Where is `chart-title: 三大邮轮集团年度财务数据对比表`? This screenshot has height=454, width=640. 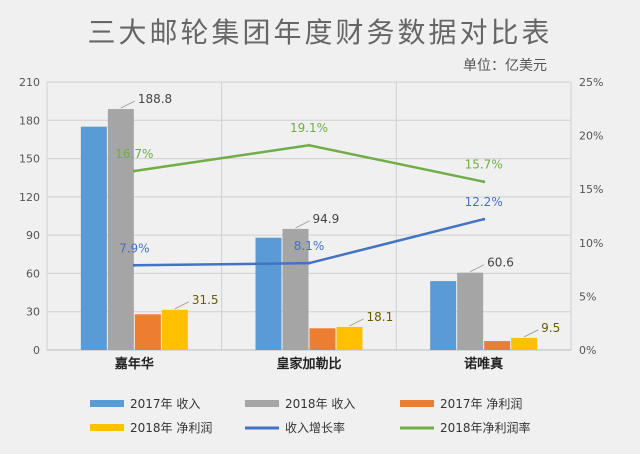 chart-title: 三大邮轮集团年度财务数据对比表 is located at coordinates (319, 32).